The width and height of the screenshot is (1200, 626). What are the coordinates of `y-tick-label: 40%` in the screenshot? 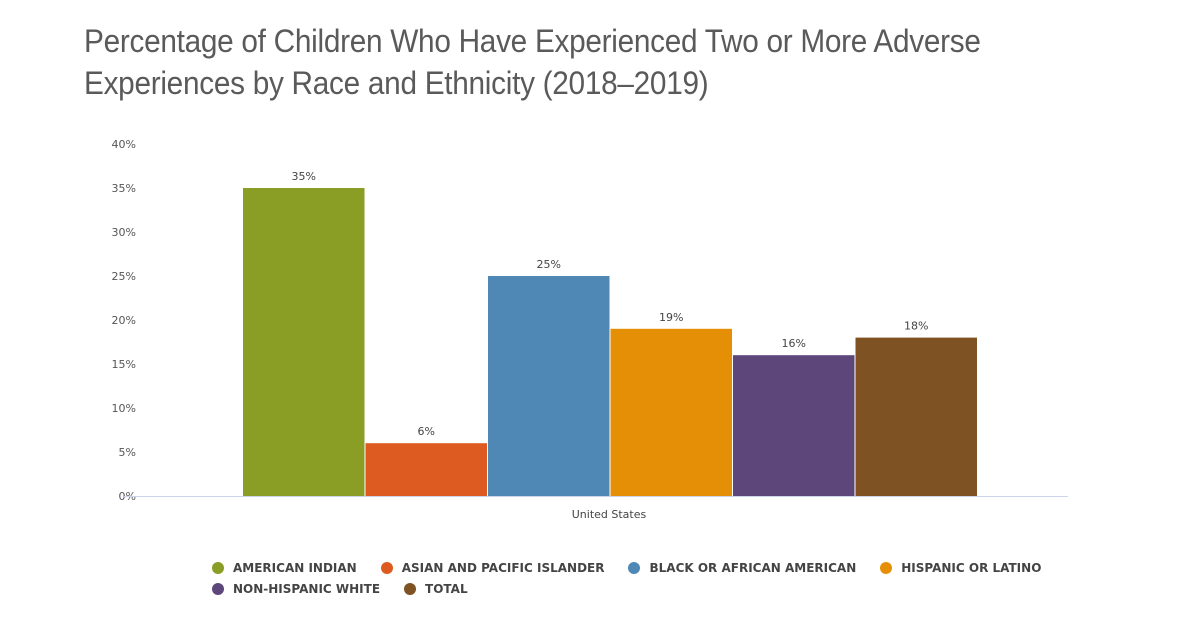 It's located at (124, 144).